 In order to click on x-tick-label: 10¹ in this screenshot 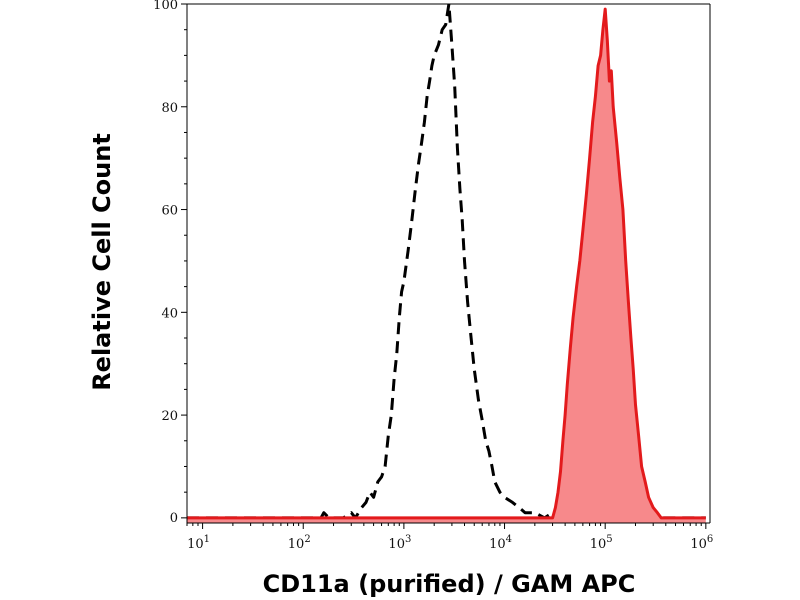, I will do `click(198, 543)`.